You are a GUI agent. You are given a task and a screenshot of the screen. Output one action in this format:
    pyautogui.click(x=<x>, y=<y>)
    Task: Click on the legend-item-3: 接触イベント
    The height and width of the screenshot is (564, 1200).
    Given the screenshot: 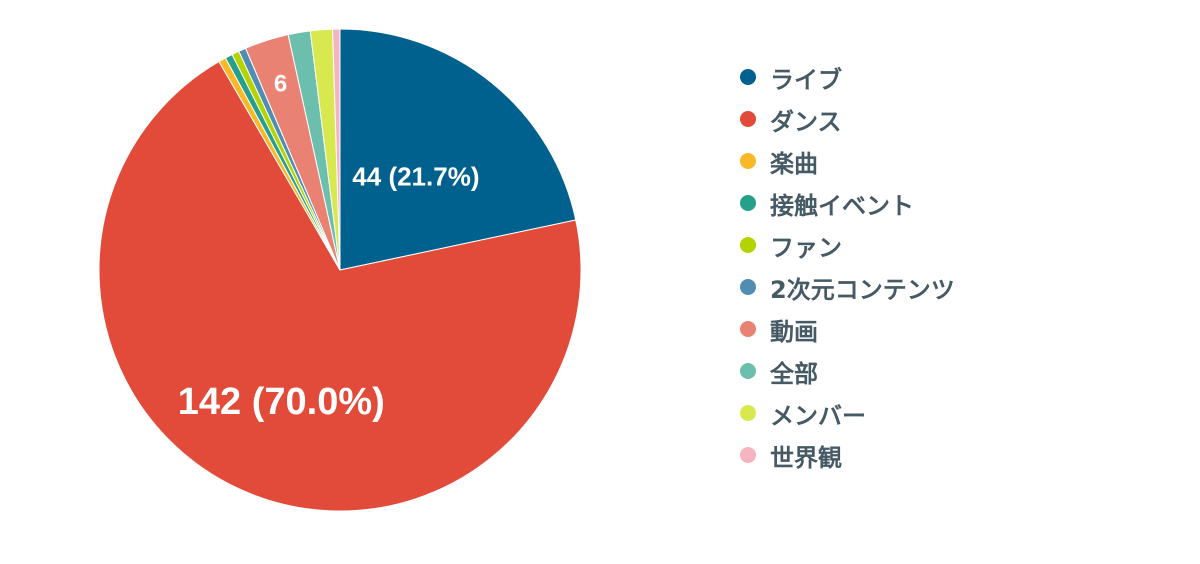 What is the action you would take?
    pyautogui.click(x=847, y=203)
    